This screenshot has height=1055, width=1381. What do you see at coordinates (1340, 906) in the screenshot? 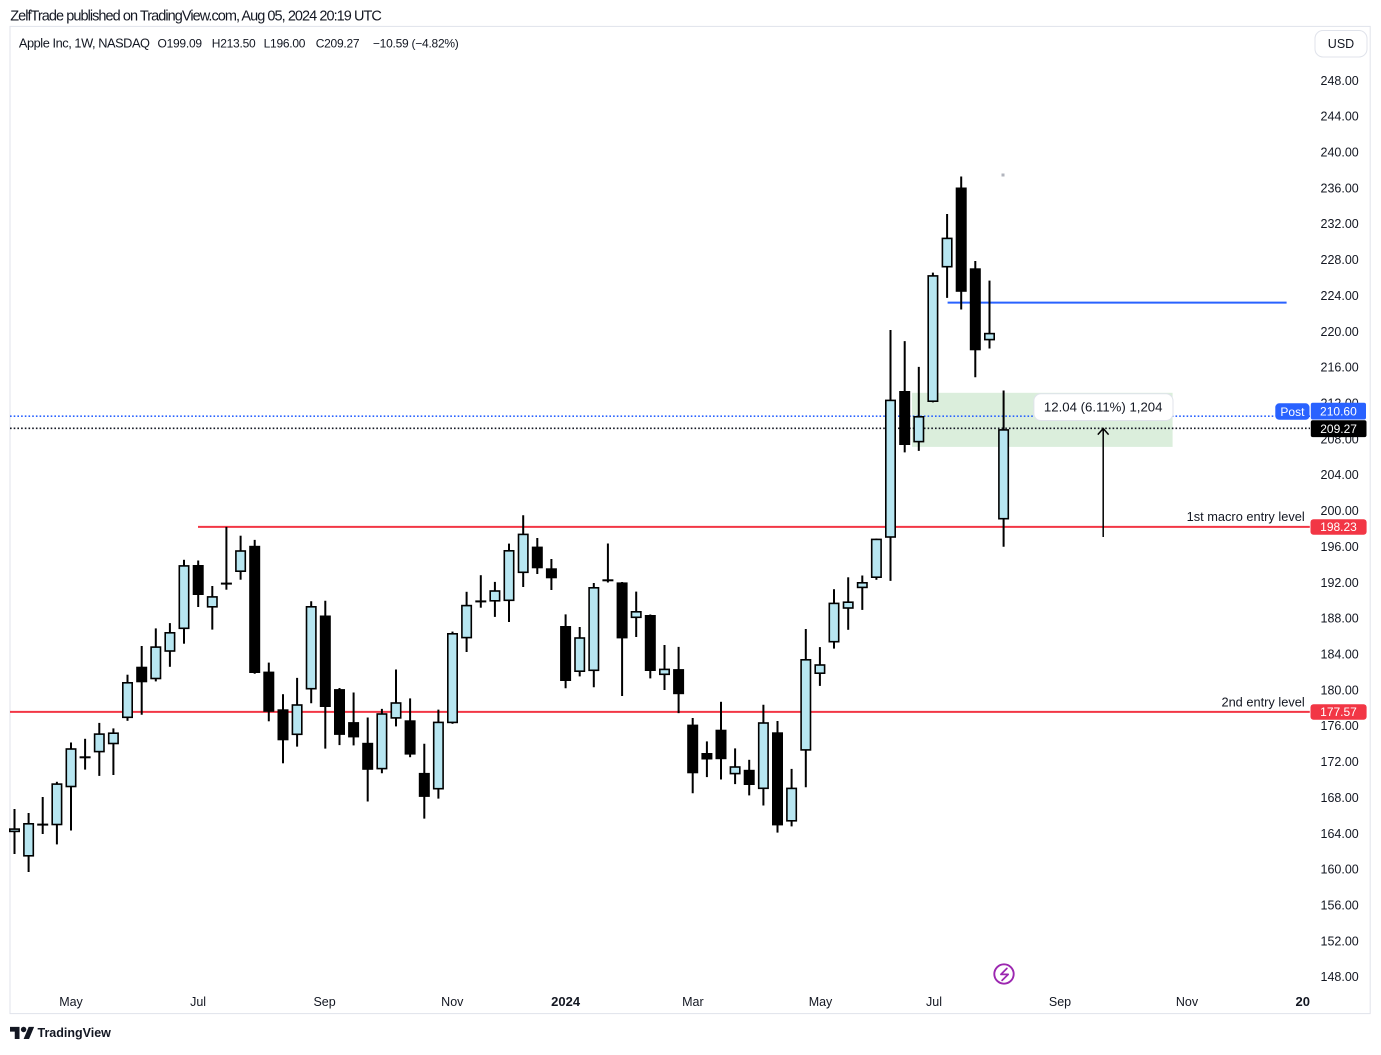
I see `svg-text: 156.00` at bounding box center [1340, 906].